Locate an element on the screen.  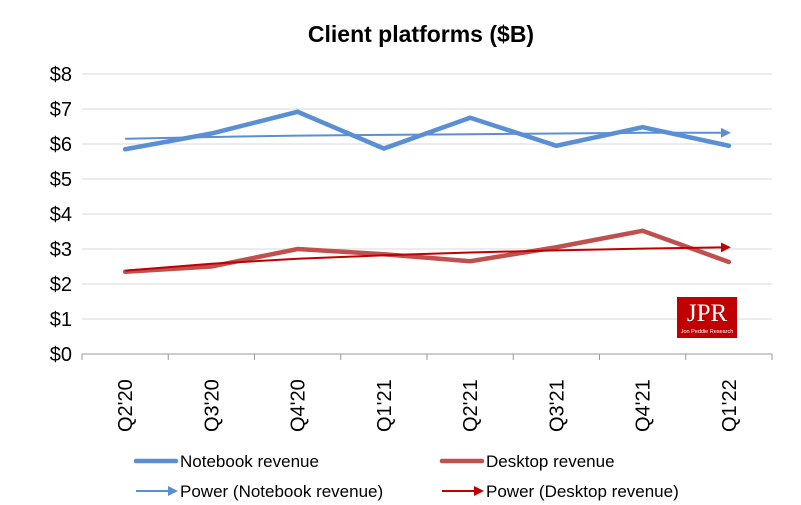
y-tick-label: $4 is located at coordinates (61, 215).